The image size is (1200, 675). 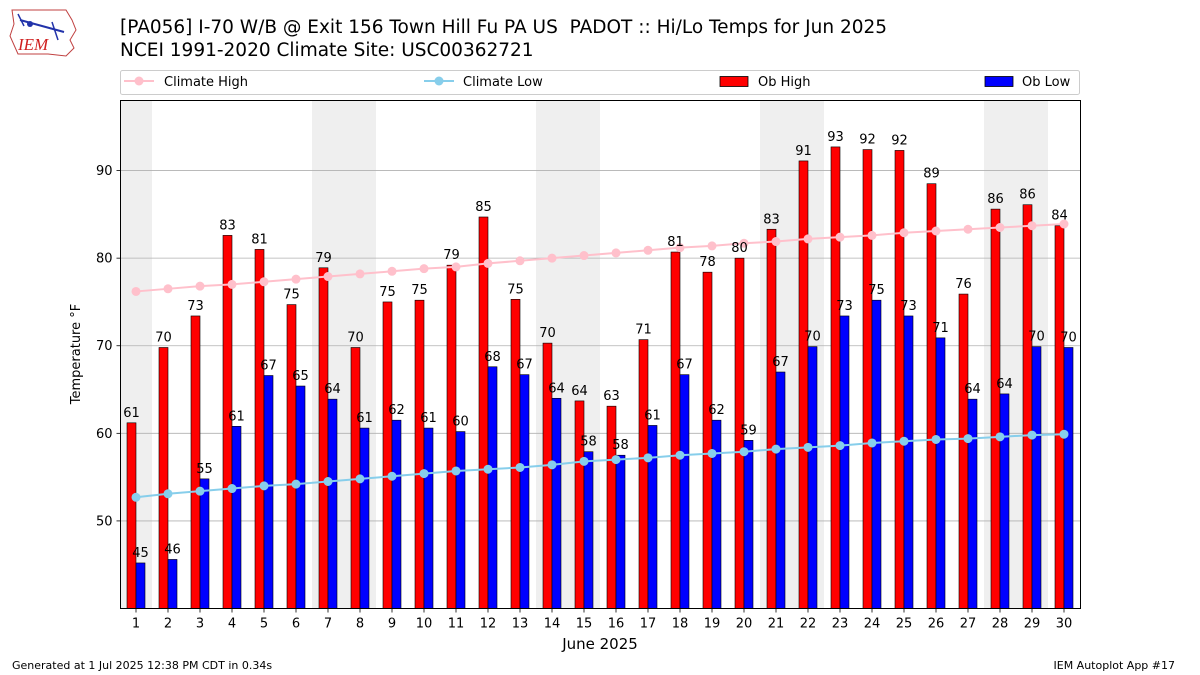 I want to click on ob-low-value-label: 61, so click(x=364, y=418).